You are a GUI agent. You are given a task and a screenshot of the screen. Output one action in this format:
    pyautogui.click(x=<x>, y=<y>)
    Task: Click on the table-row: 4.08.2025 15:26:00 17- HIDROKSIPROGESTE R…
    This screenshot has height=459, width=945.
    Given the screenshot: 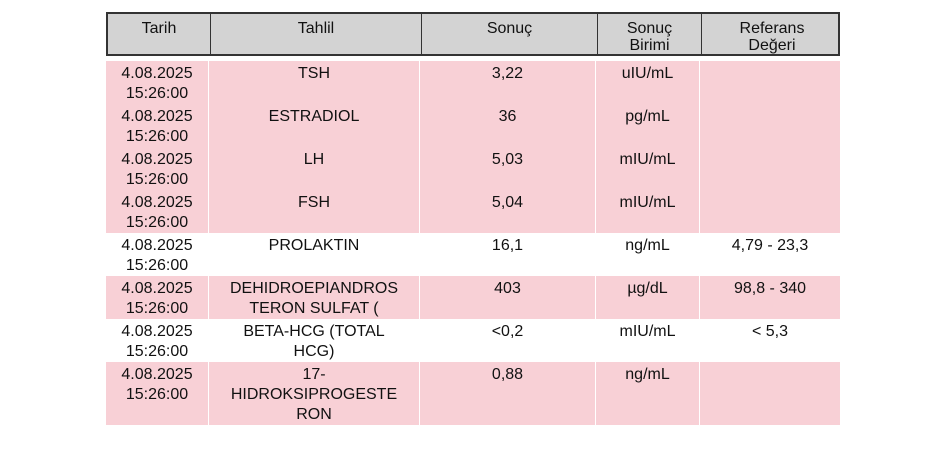 What is the action you would take?
    pyautogui.click(x=473, y=393)
    